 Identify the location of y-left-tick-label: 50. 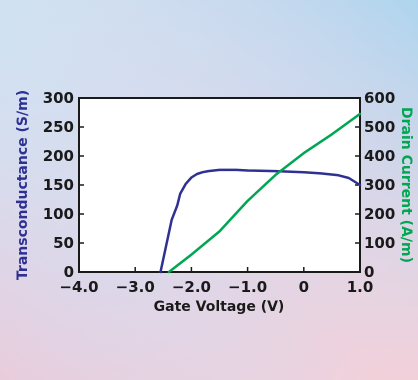
(63, 243).